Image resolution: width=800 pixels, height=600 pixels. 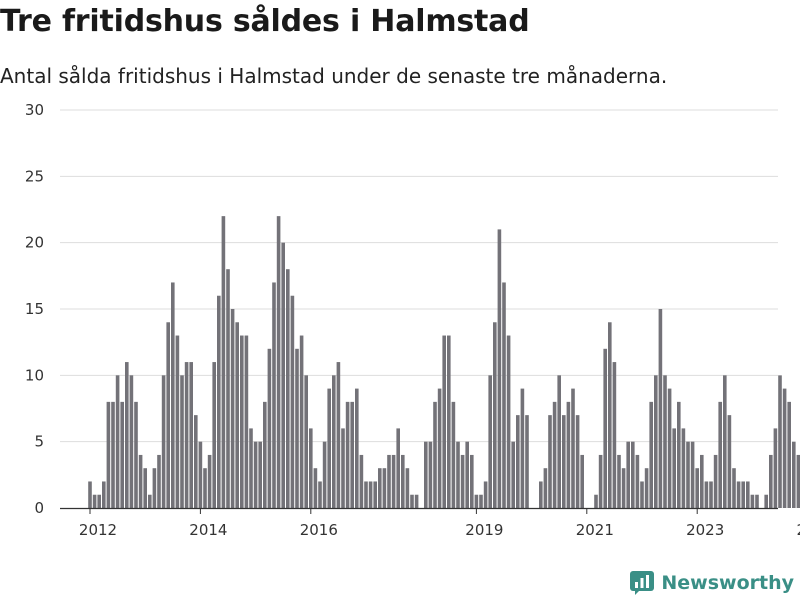 I want to click on y-tick-label: 25, so click(x=34, y=176).